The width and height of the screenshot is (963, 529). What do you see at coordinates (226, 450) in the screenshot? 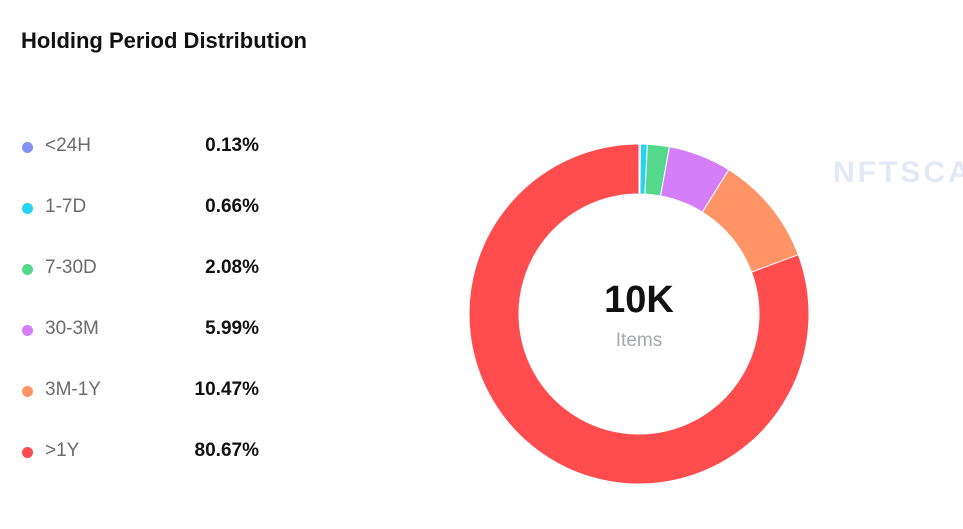
I see `legend-value: 80.67%` at bounding box center [226, 450].